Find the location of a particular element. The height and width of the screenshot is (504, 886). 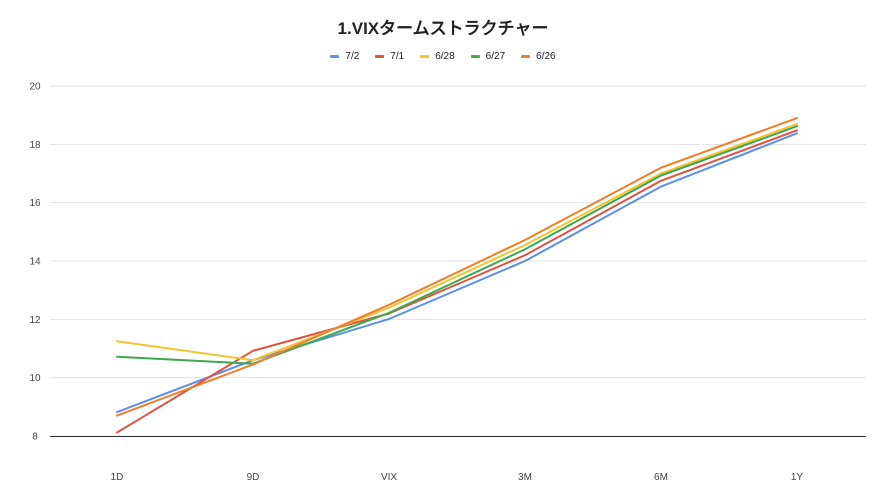

y-tick-label: 12 is located at coordinates (35, 320).